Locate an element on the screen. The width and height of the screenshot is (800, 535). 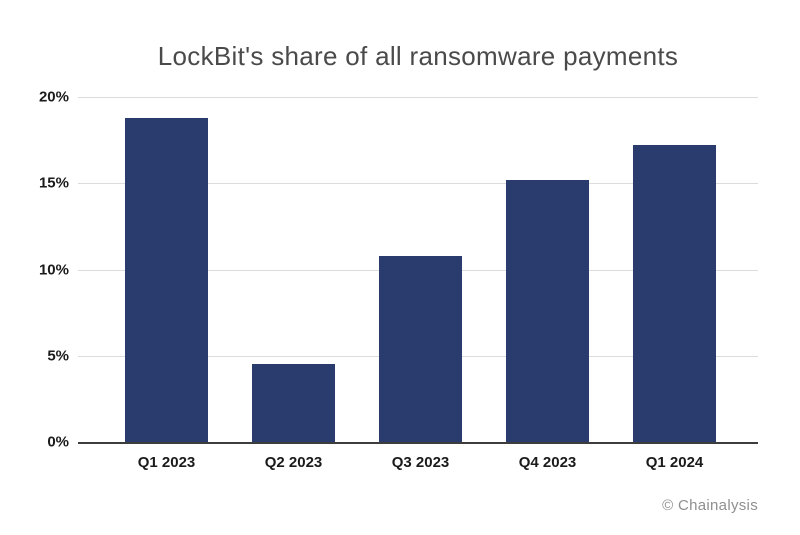
y-tick-label: 15% is located at coordinates (53, 183).